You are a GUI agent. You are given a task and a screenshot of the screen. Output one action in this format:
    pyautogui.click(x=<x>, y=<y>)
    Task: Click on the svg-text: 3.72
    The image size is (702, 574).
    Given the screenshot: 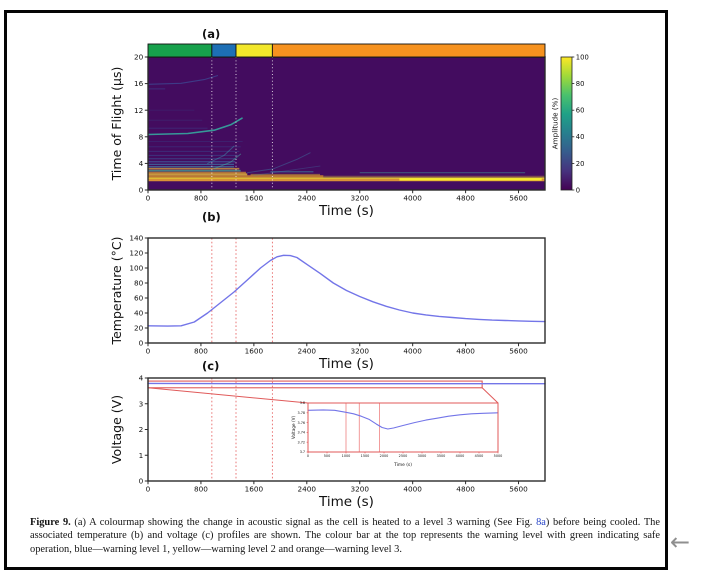 What is the action you would take?
    pyautogui.click(x=302, y=442)
    